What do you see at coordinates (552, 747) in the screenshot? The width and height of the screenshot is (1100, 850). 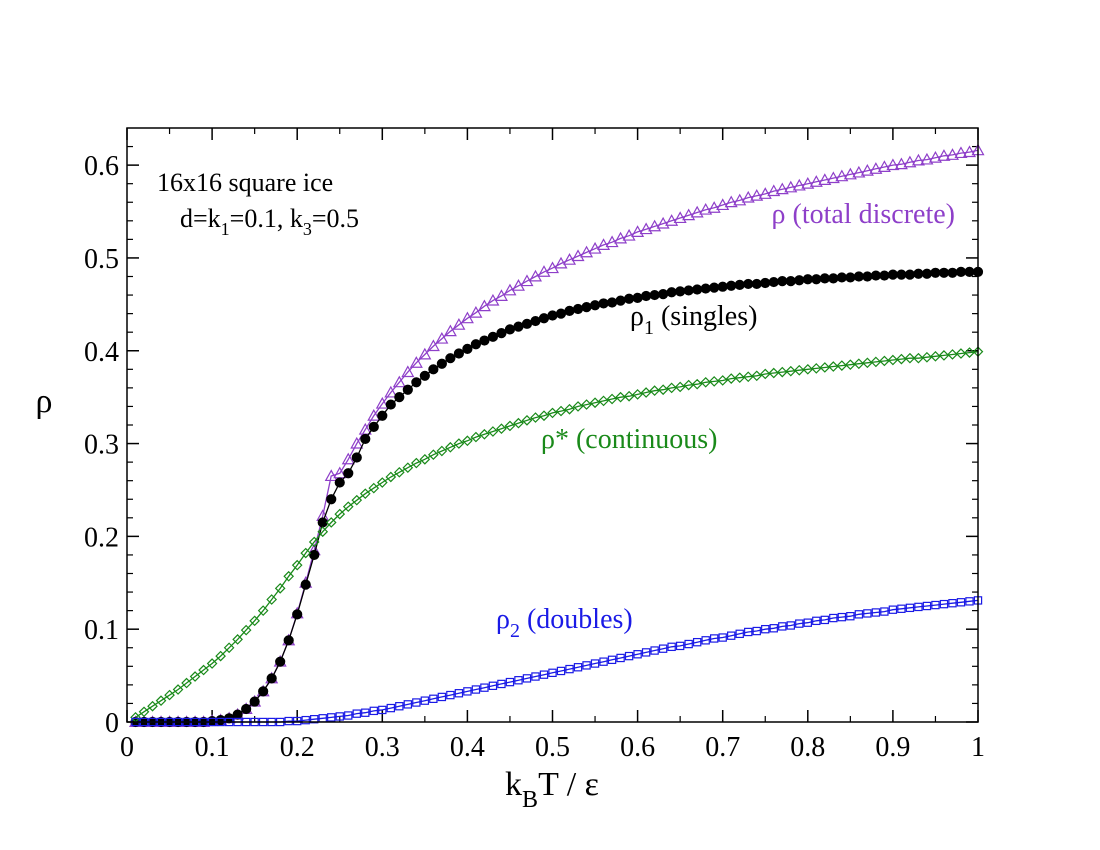 I see `x-tick-label: 0.5` at bounding box center [552, 747].